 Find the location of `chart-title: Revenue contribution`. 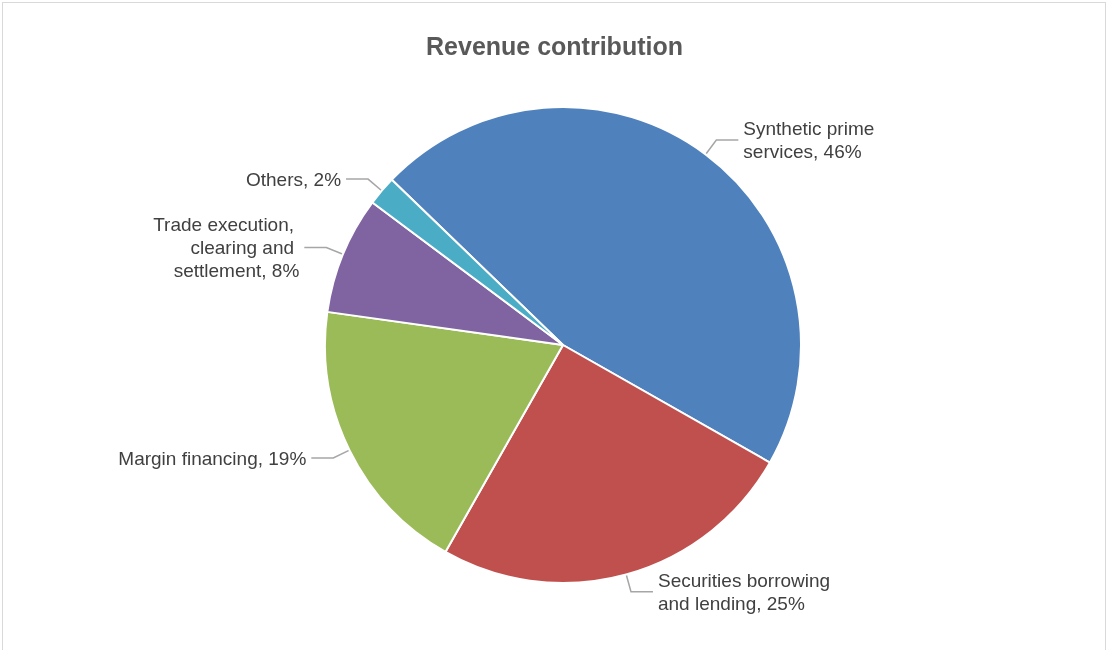

chart-title: Revenue contribution is located at coordinates (554, 45).